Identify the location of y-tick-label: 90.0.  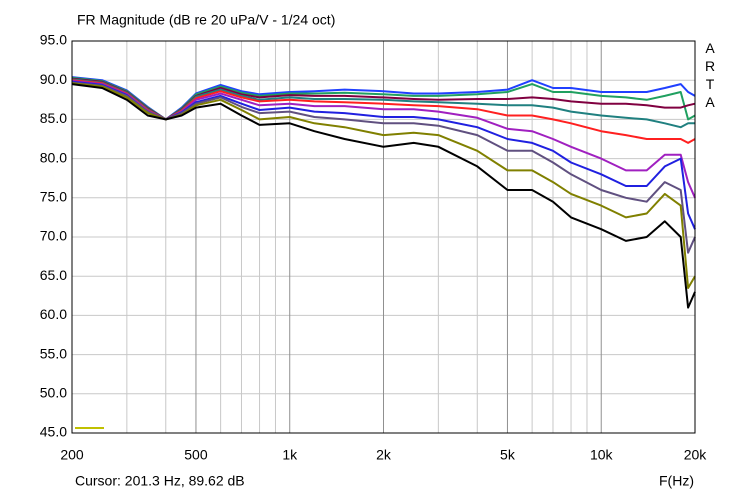
(53, 79).